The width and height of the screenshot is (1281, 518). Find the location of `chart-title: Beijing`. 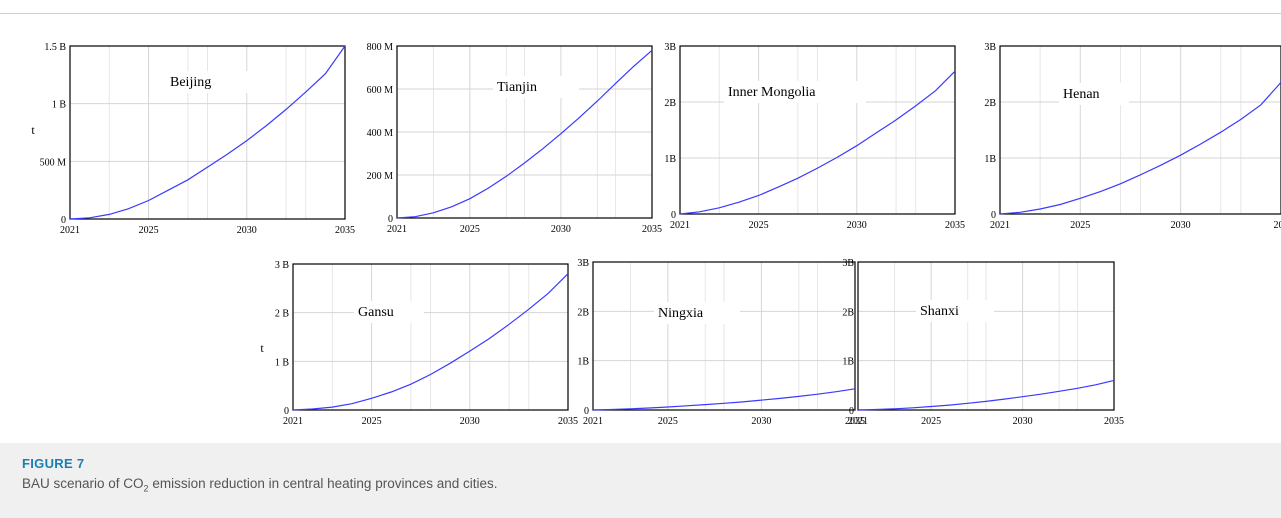

chart-title: Beijing is located at coordinates (190, 82).